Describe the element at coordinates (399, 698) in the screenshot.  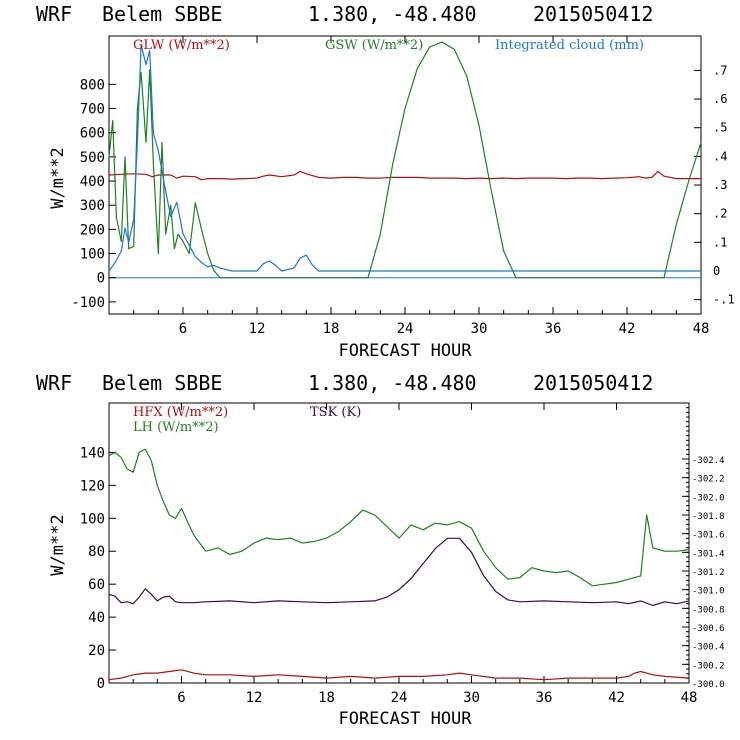
I see `bottom-x-tick-label: 24` at that location.